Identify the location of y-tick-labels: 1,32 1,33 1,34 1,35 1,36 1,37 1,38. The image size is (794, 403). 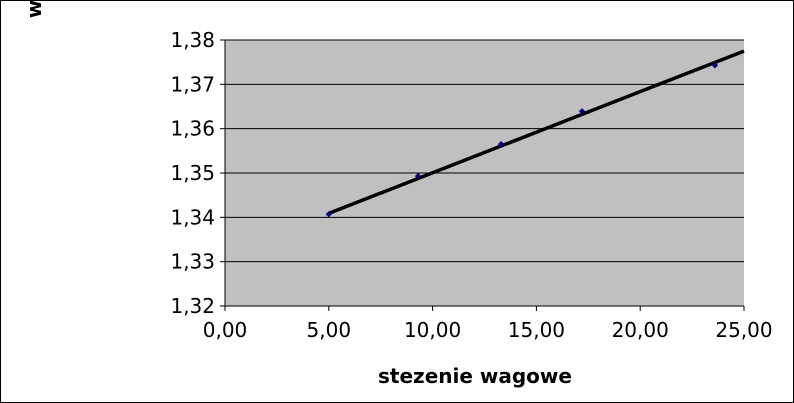
(192, 173).